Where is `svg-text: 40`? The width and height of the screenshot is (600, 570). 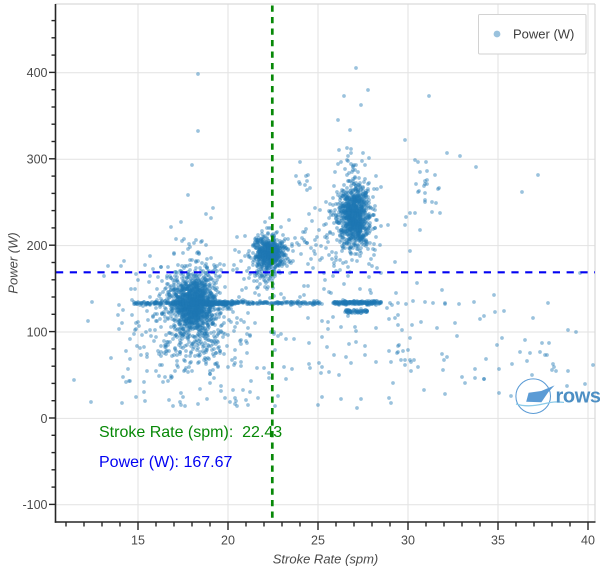 svg-text: 40 is located at coordinates (588, 541).